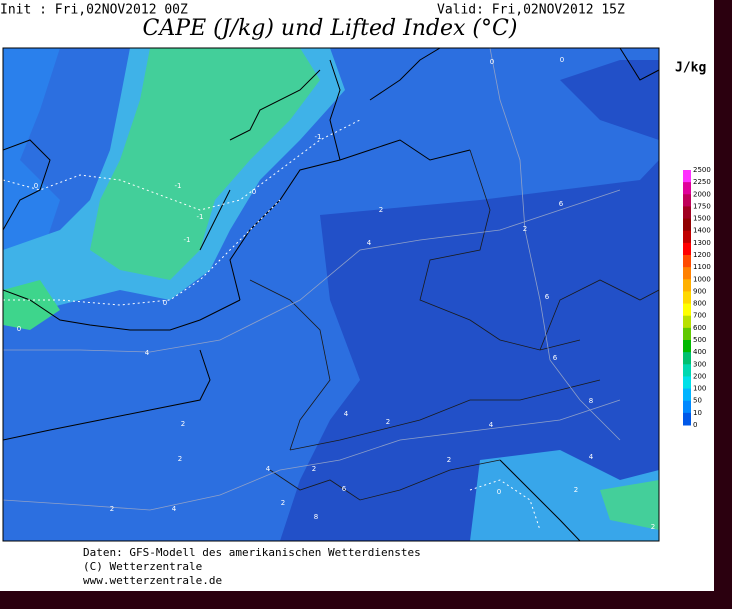  Describe the element at coordinates (31, 164) in the screenshot. I see `field-light` at that location.